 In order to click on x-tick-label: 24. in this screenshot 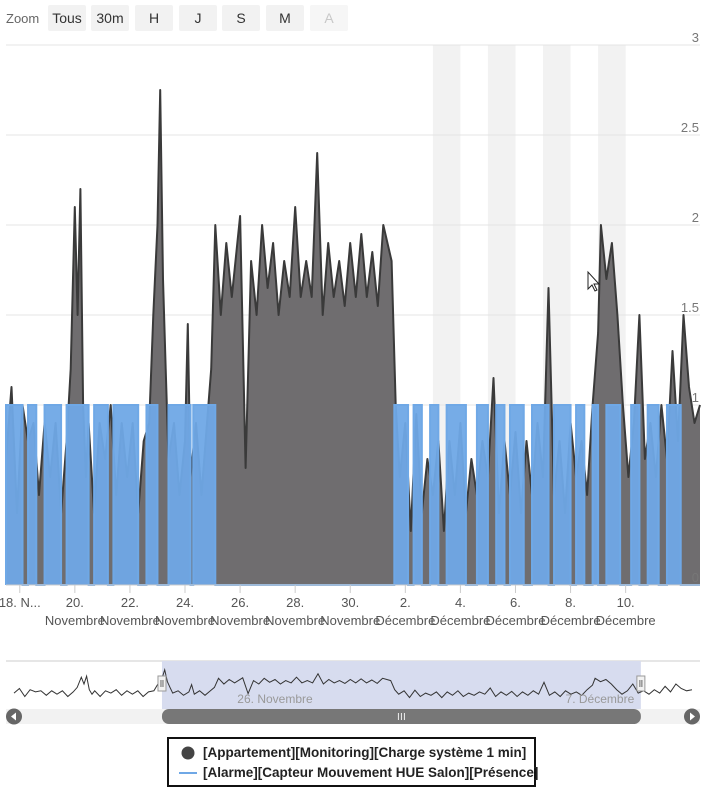, I will do `click(185, 602)`.